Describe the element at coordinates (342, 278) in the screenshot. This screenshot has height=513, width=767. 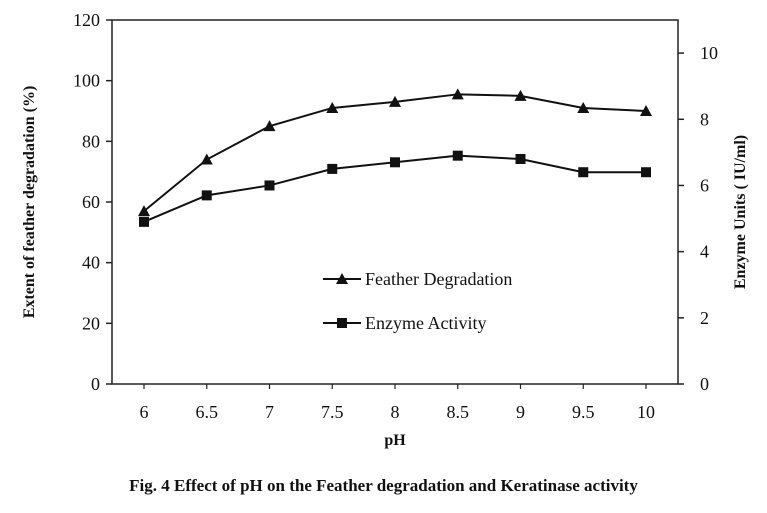
I see `legend-marker-feather-degradation` at that location.